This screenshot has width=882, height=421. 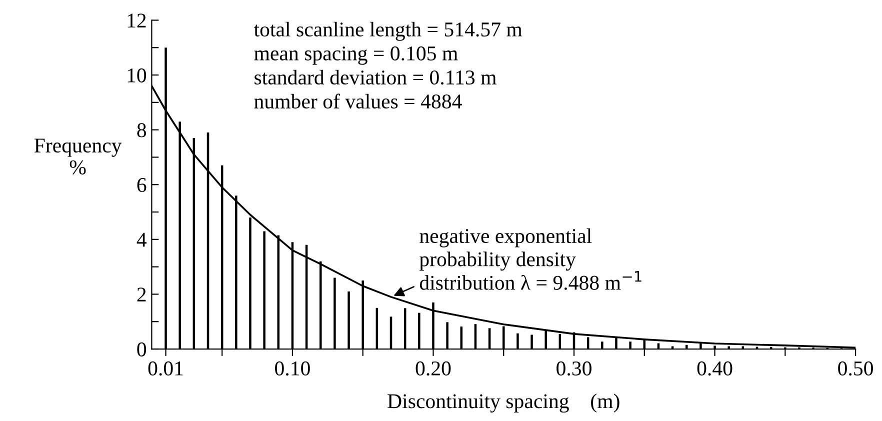 I want to click on y-tick-label: 12, so click(x=137, y=21).